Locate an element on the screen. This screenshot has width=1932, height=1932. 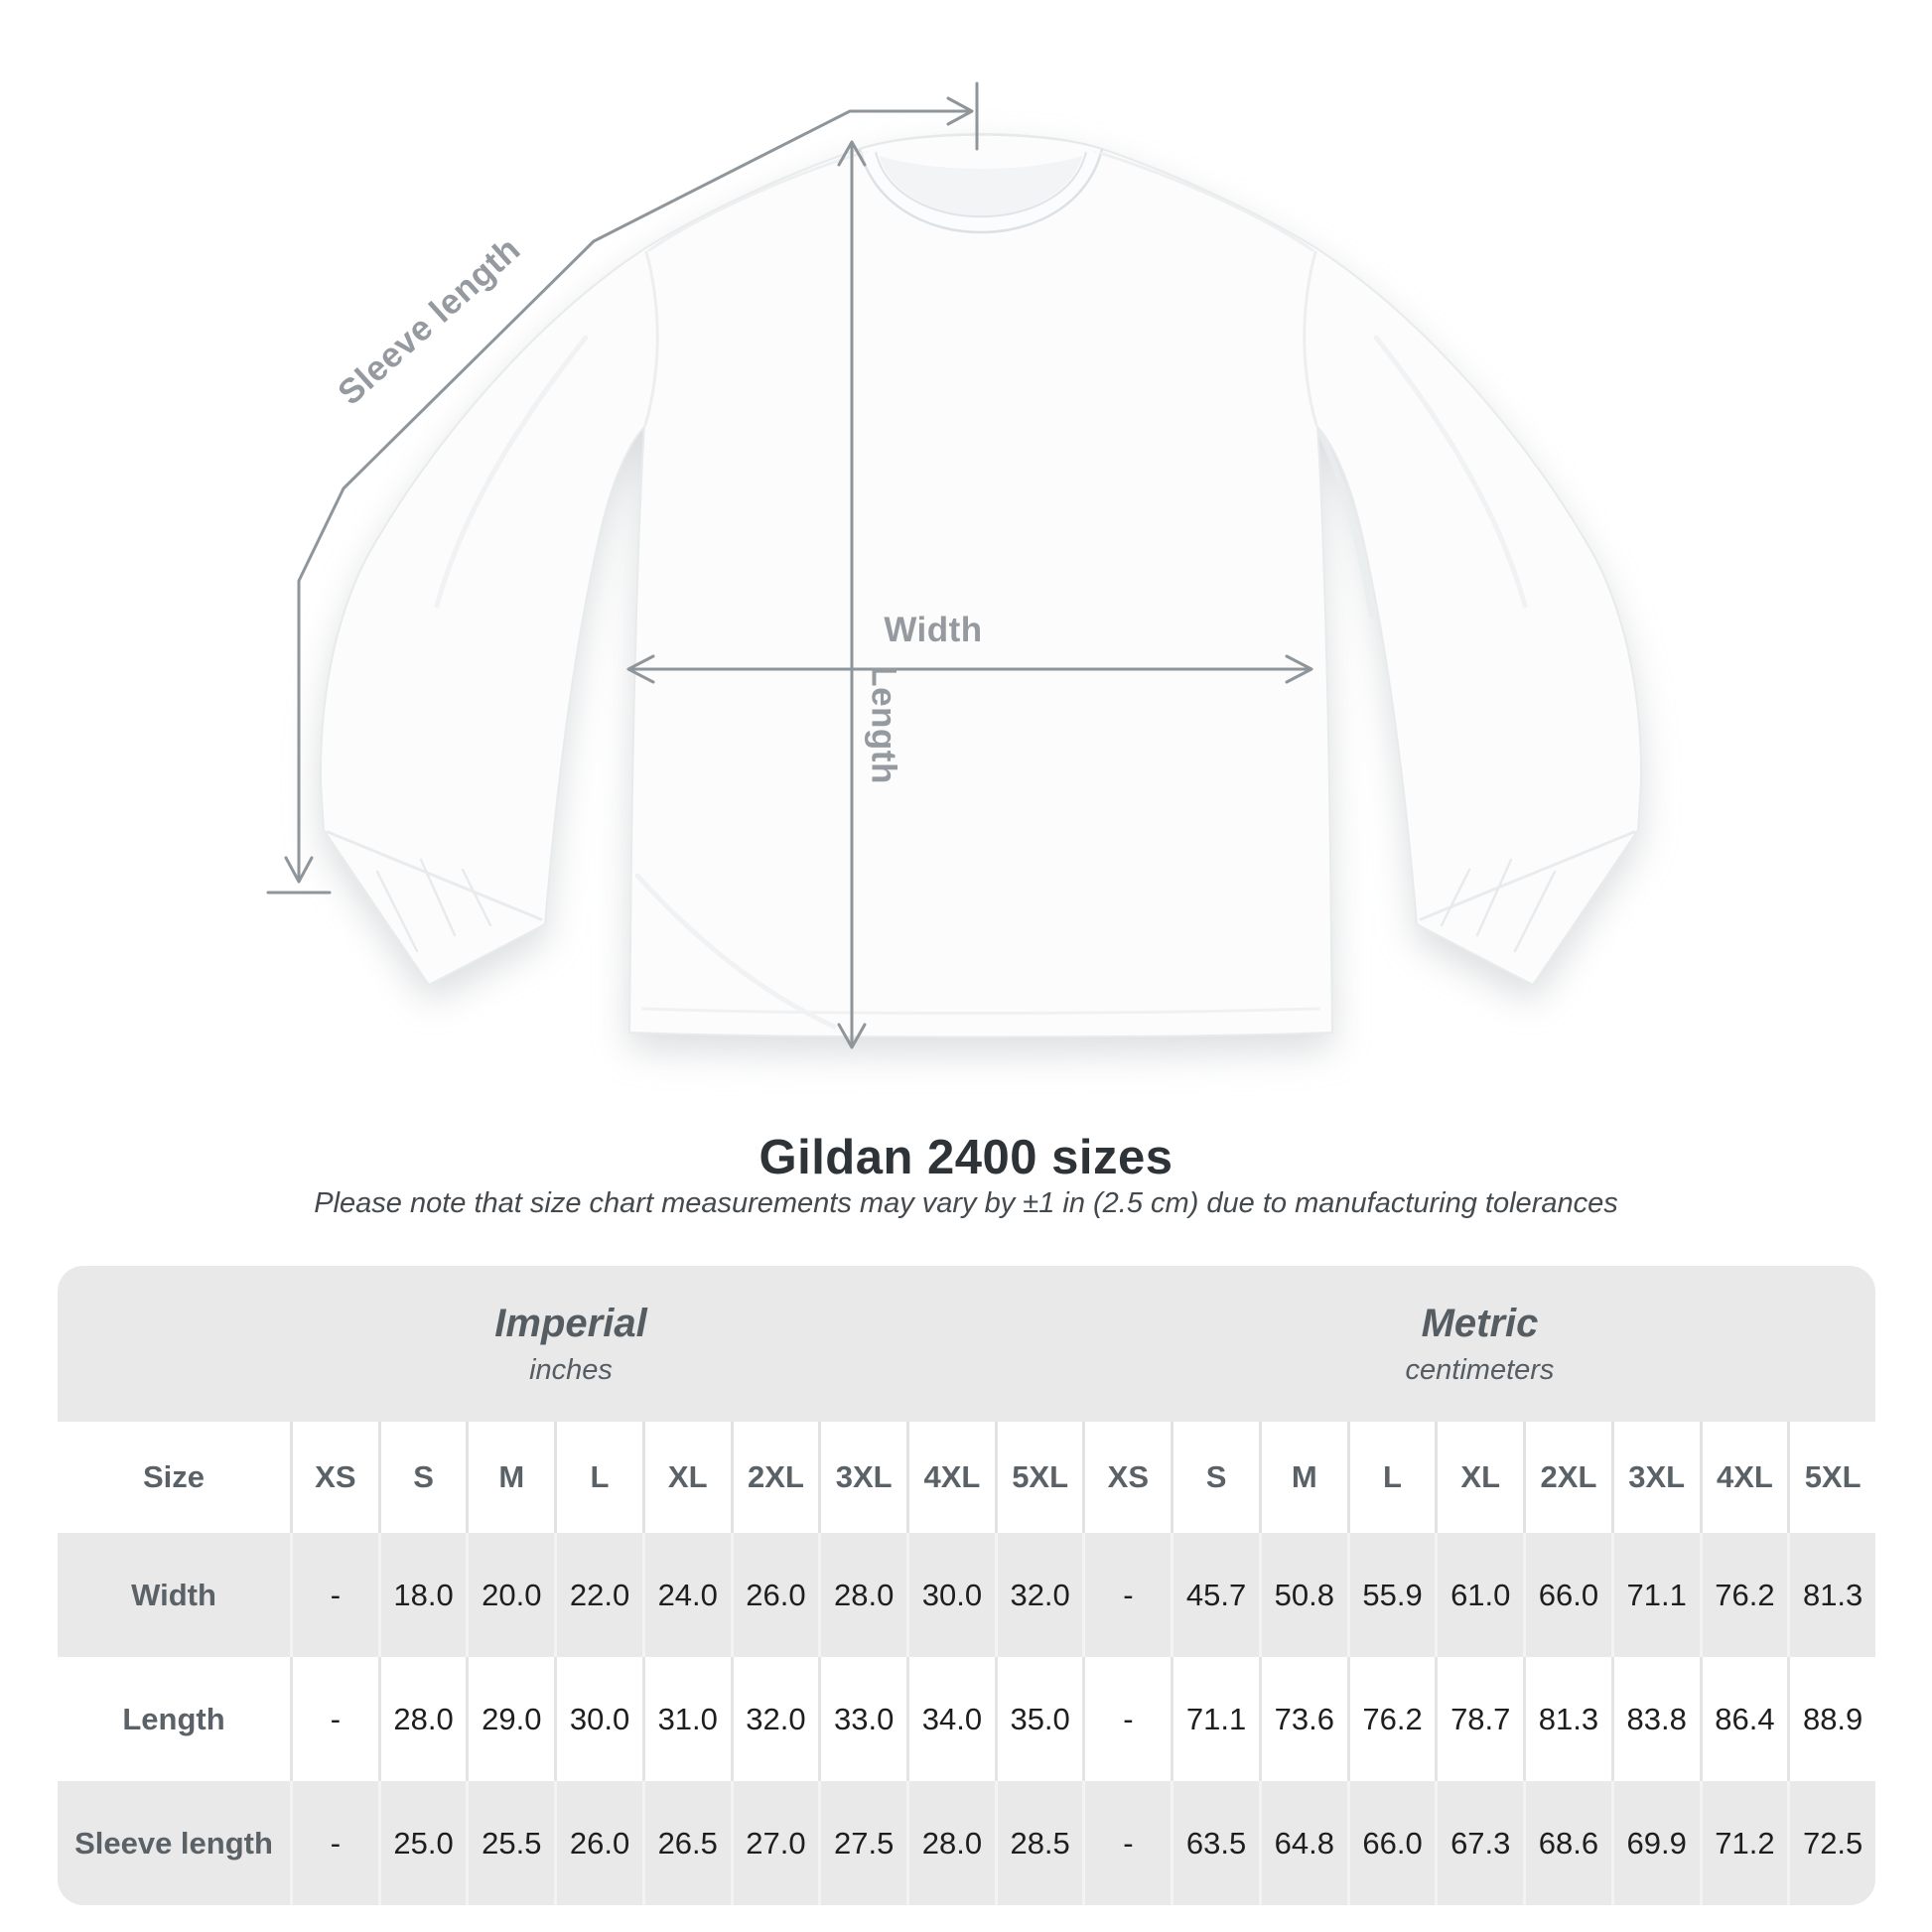
collar-top-seam is located at coordinates (981, 142).